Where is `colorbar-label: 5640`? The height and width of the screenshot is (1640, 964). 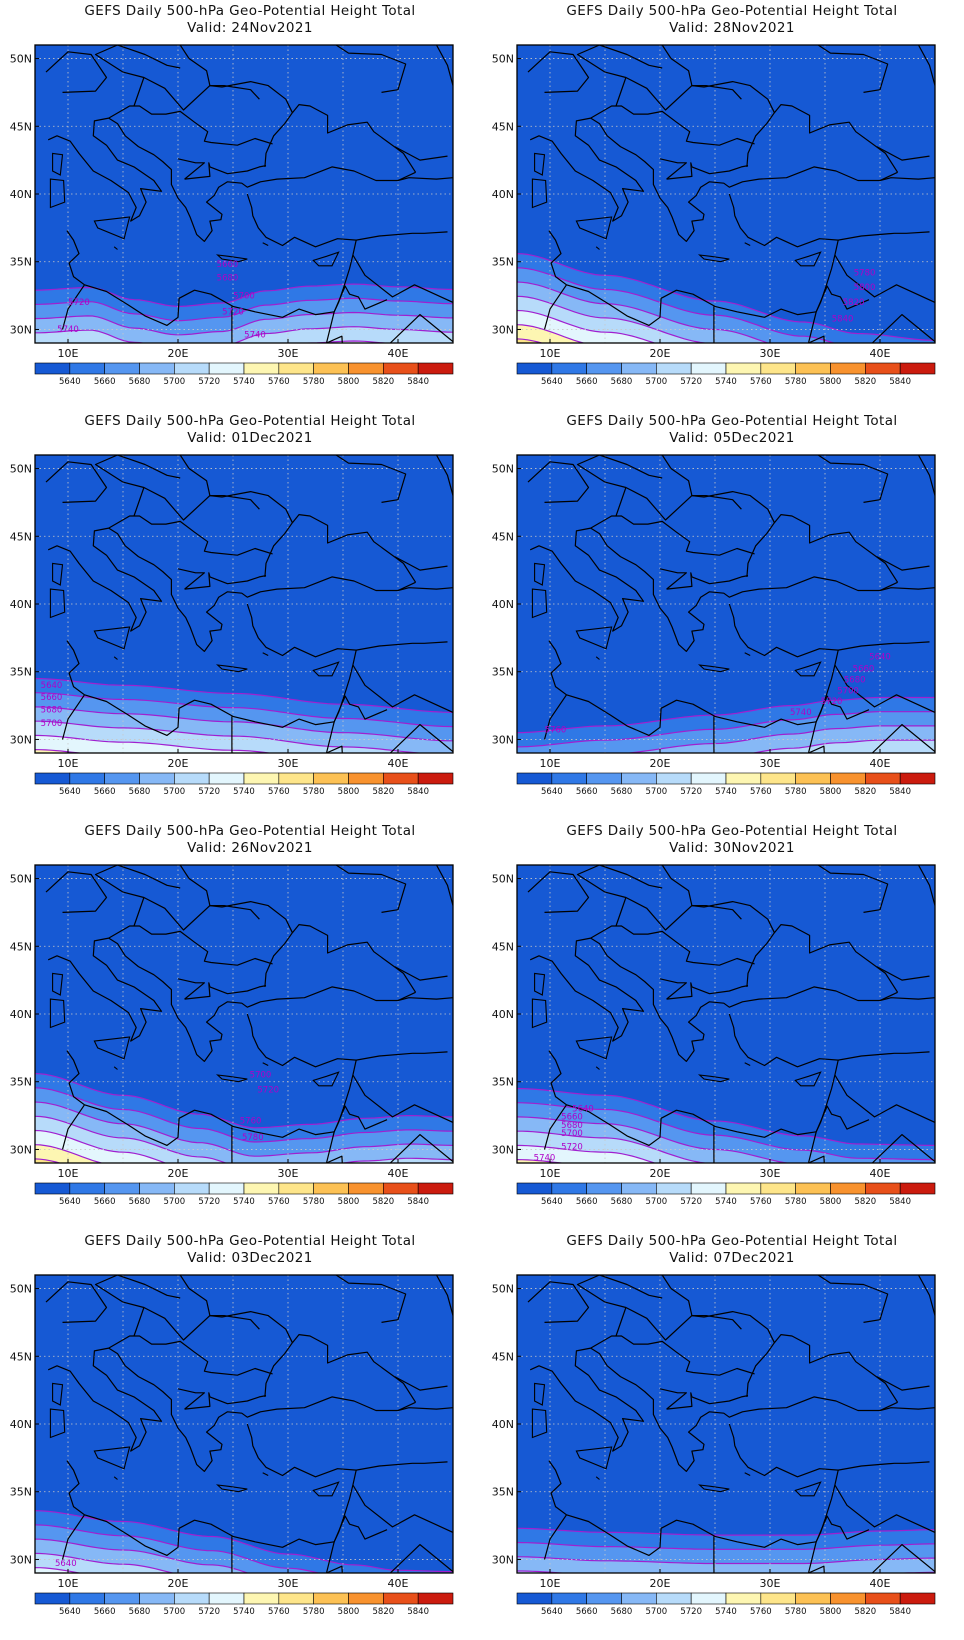
colorbar-label: 5640 is located at coordinates (70, 1612).